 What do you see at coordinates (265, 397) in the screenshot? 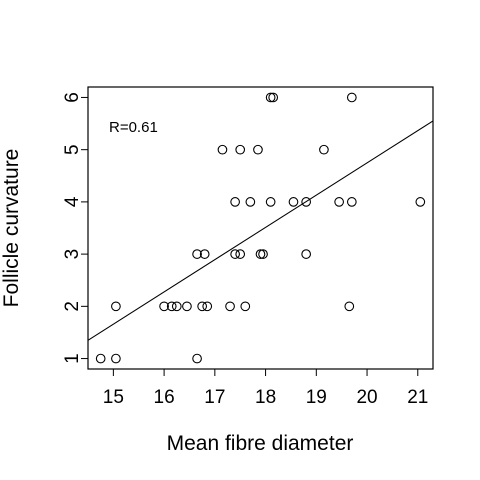
I see `x-tick-label-18: 18` at bounding box center [265, 397].